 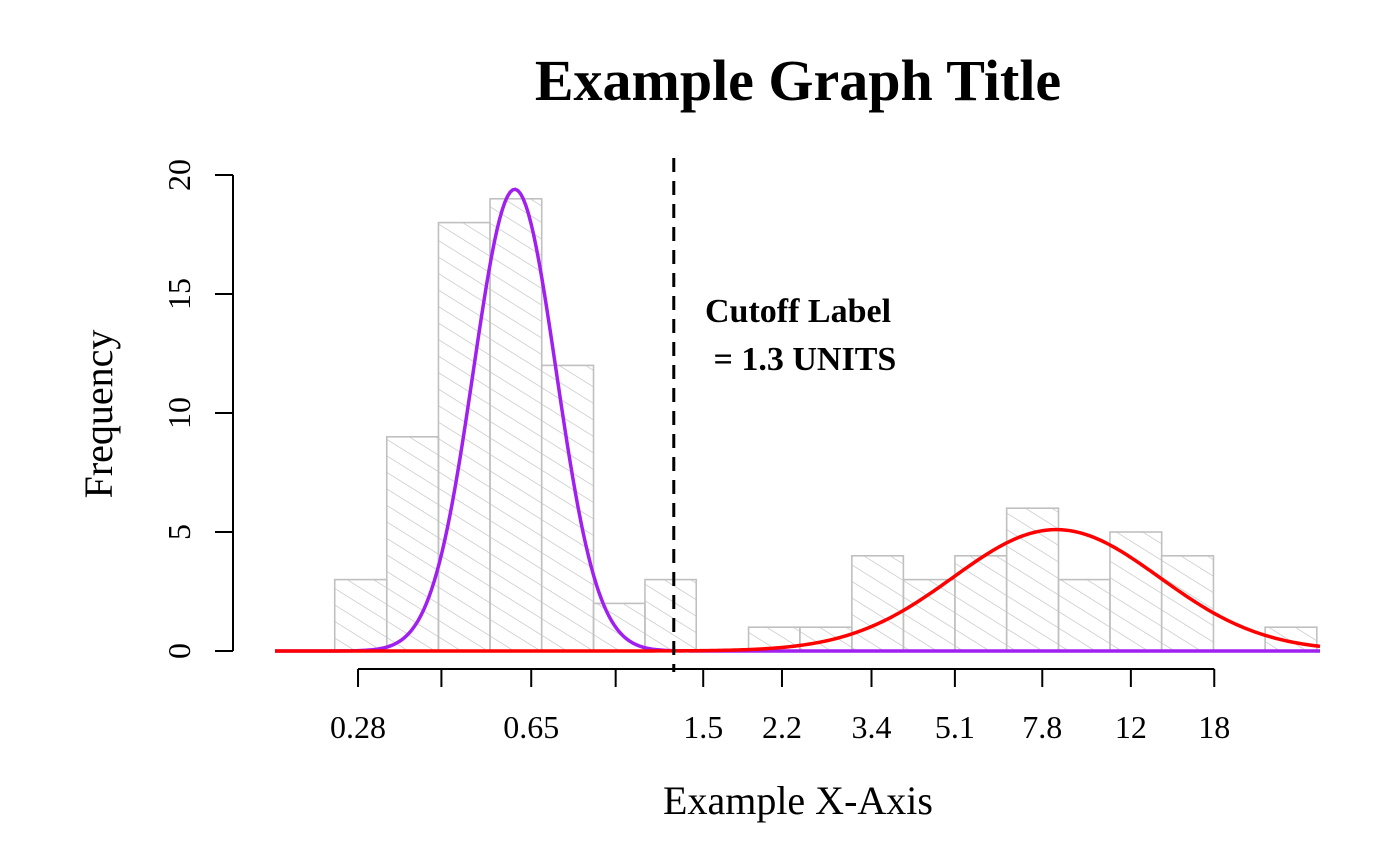 I want to click on x-tick-label: 5.1, so click(x=955, y=727).